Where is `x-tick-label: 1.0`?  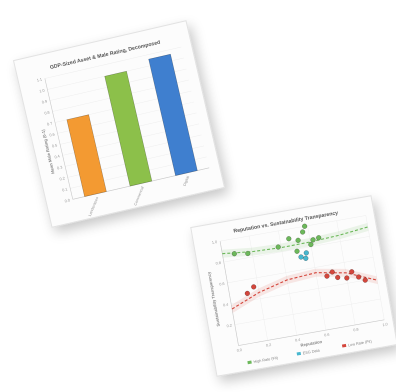 x-tick-label: 1.0 is located at coordinates (385, 324).